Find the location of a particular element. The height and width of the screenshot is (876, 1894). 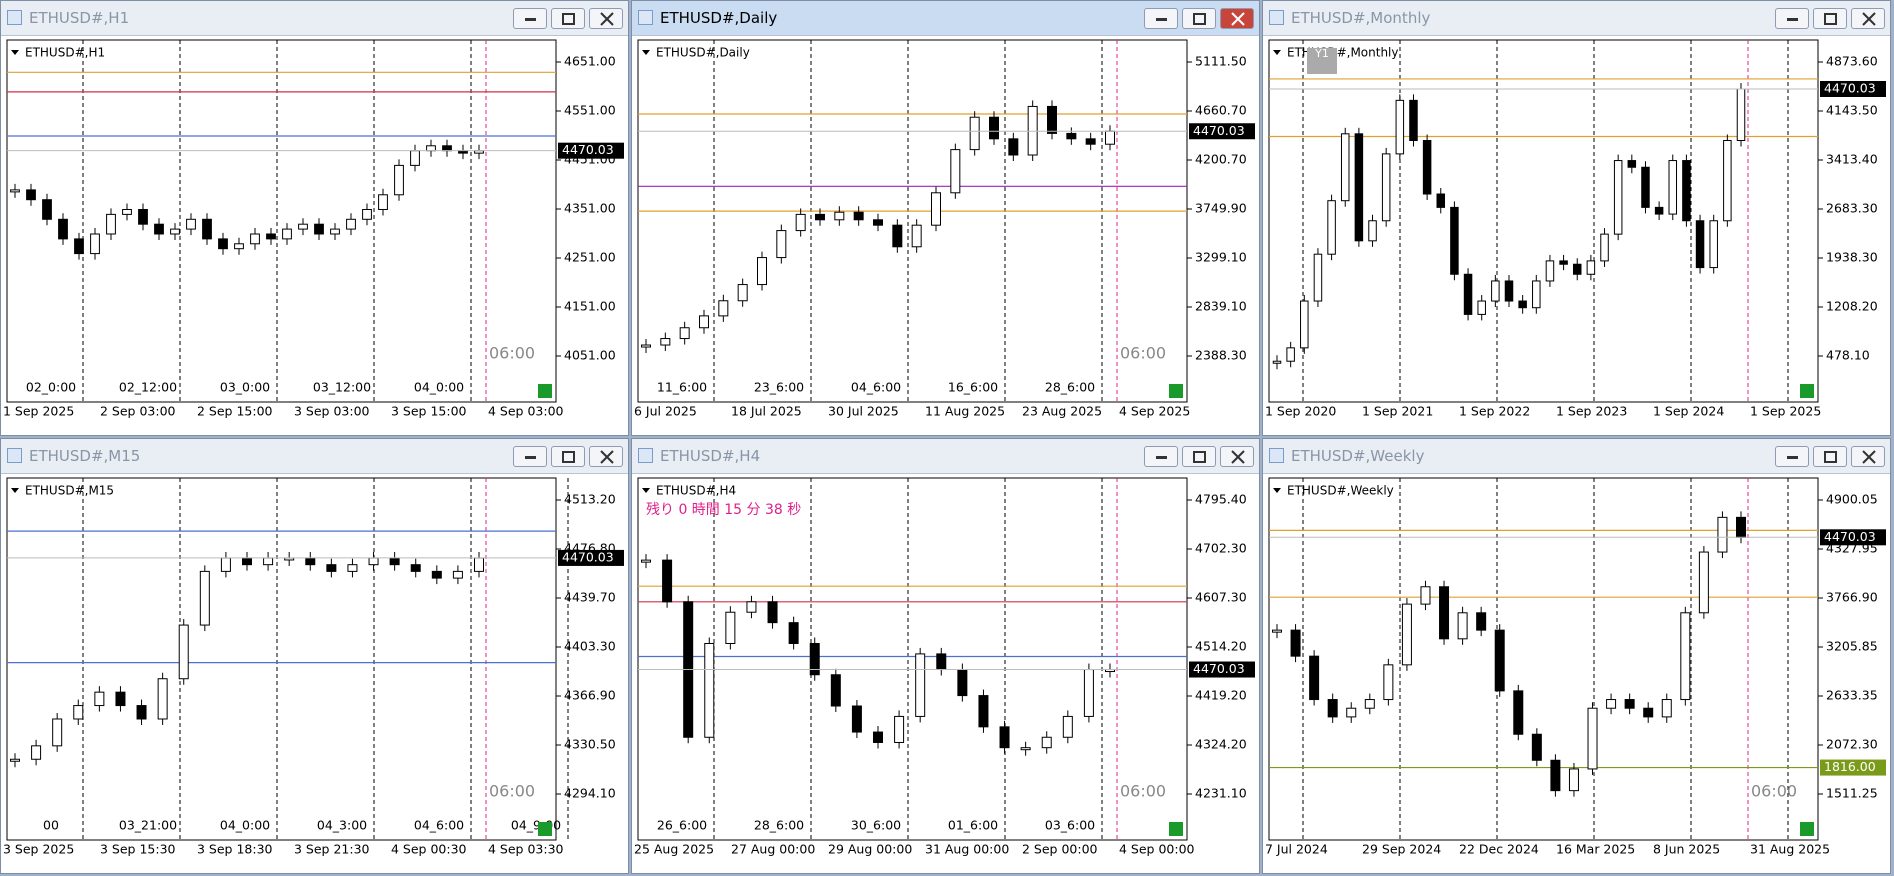

price-label: 4419.20 is located at coordinates (1221, 695).